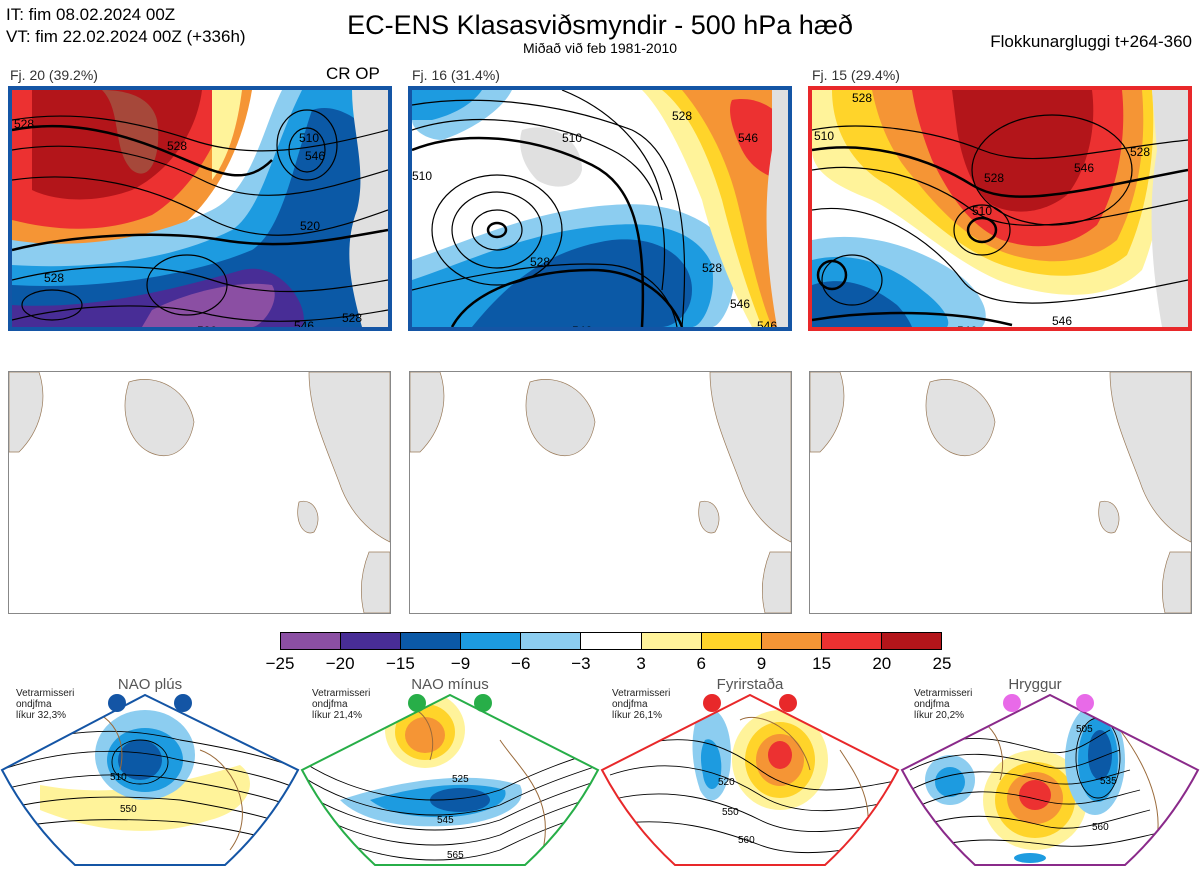 The width and height of the screenshot is (1200, 871). What do you see at coordinates (822, 663) in the screenshot?
I see `colorbar-tick-label: 15` at bounding box center [822, 663].